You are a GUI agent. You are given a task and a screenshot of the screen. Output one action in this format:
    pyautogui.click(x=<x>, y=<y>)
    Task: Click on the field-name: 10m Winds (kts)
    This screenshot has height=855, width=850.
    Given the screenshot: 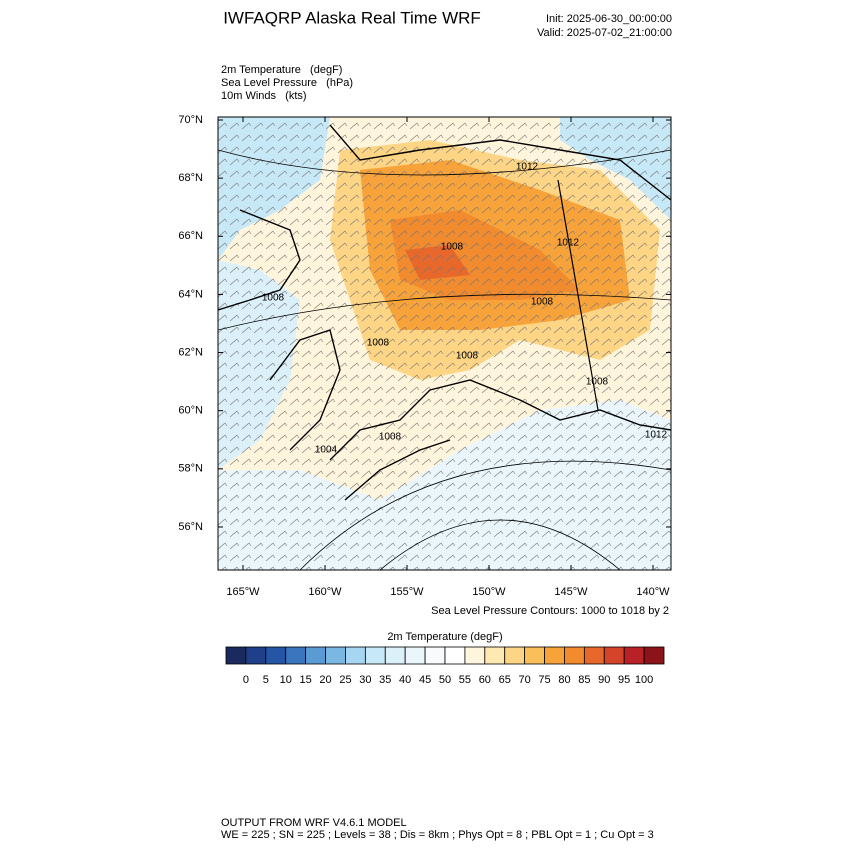 What is the action you would take?
    pyautogui.click(x=264, y=96)
    